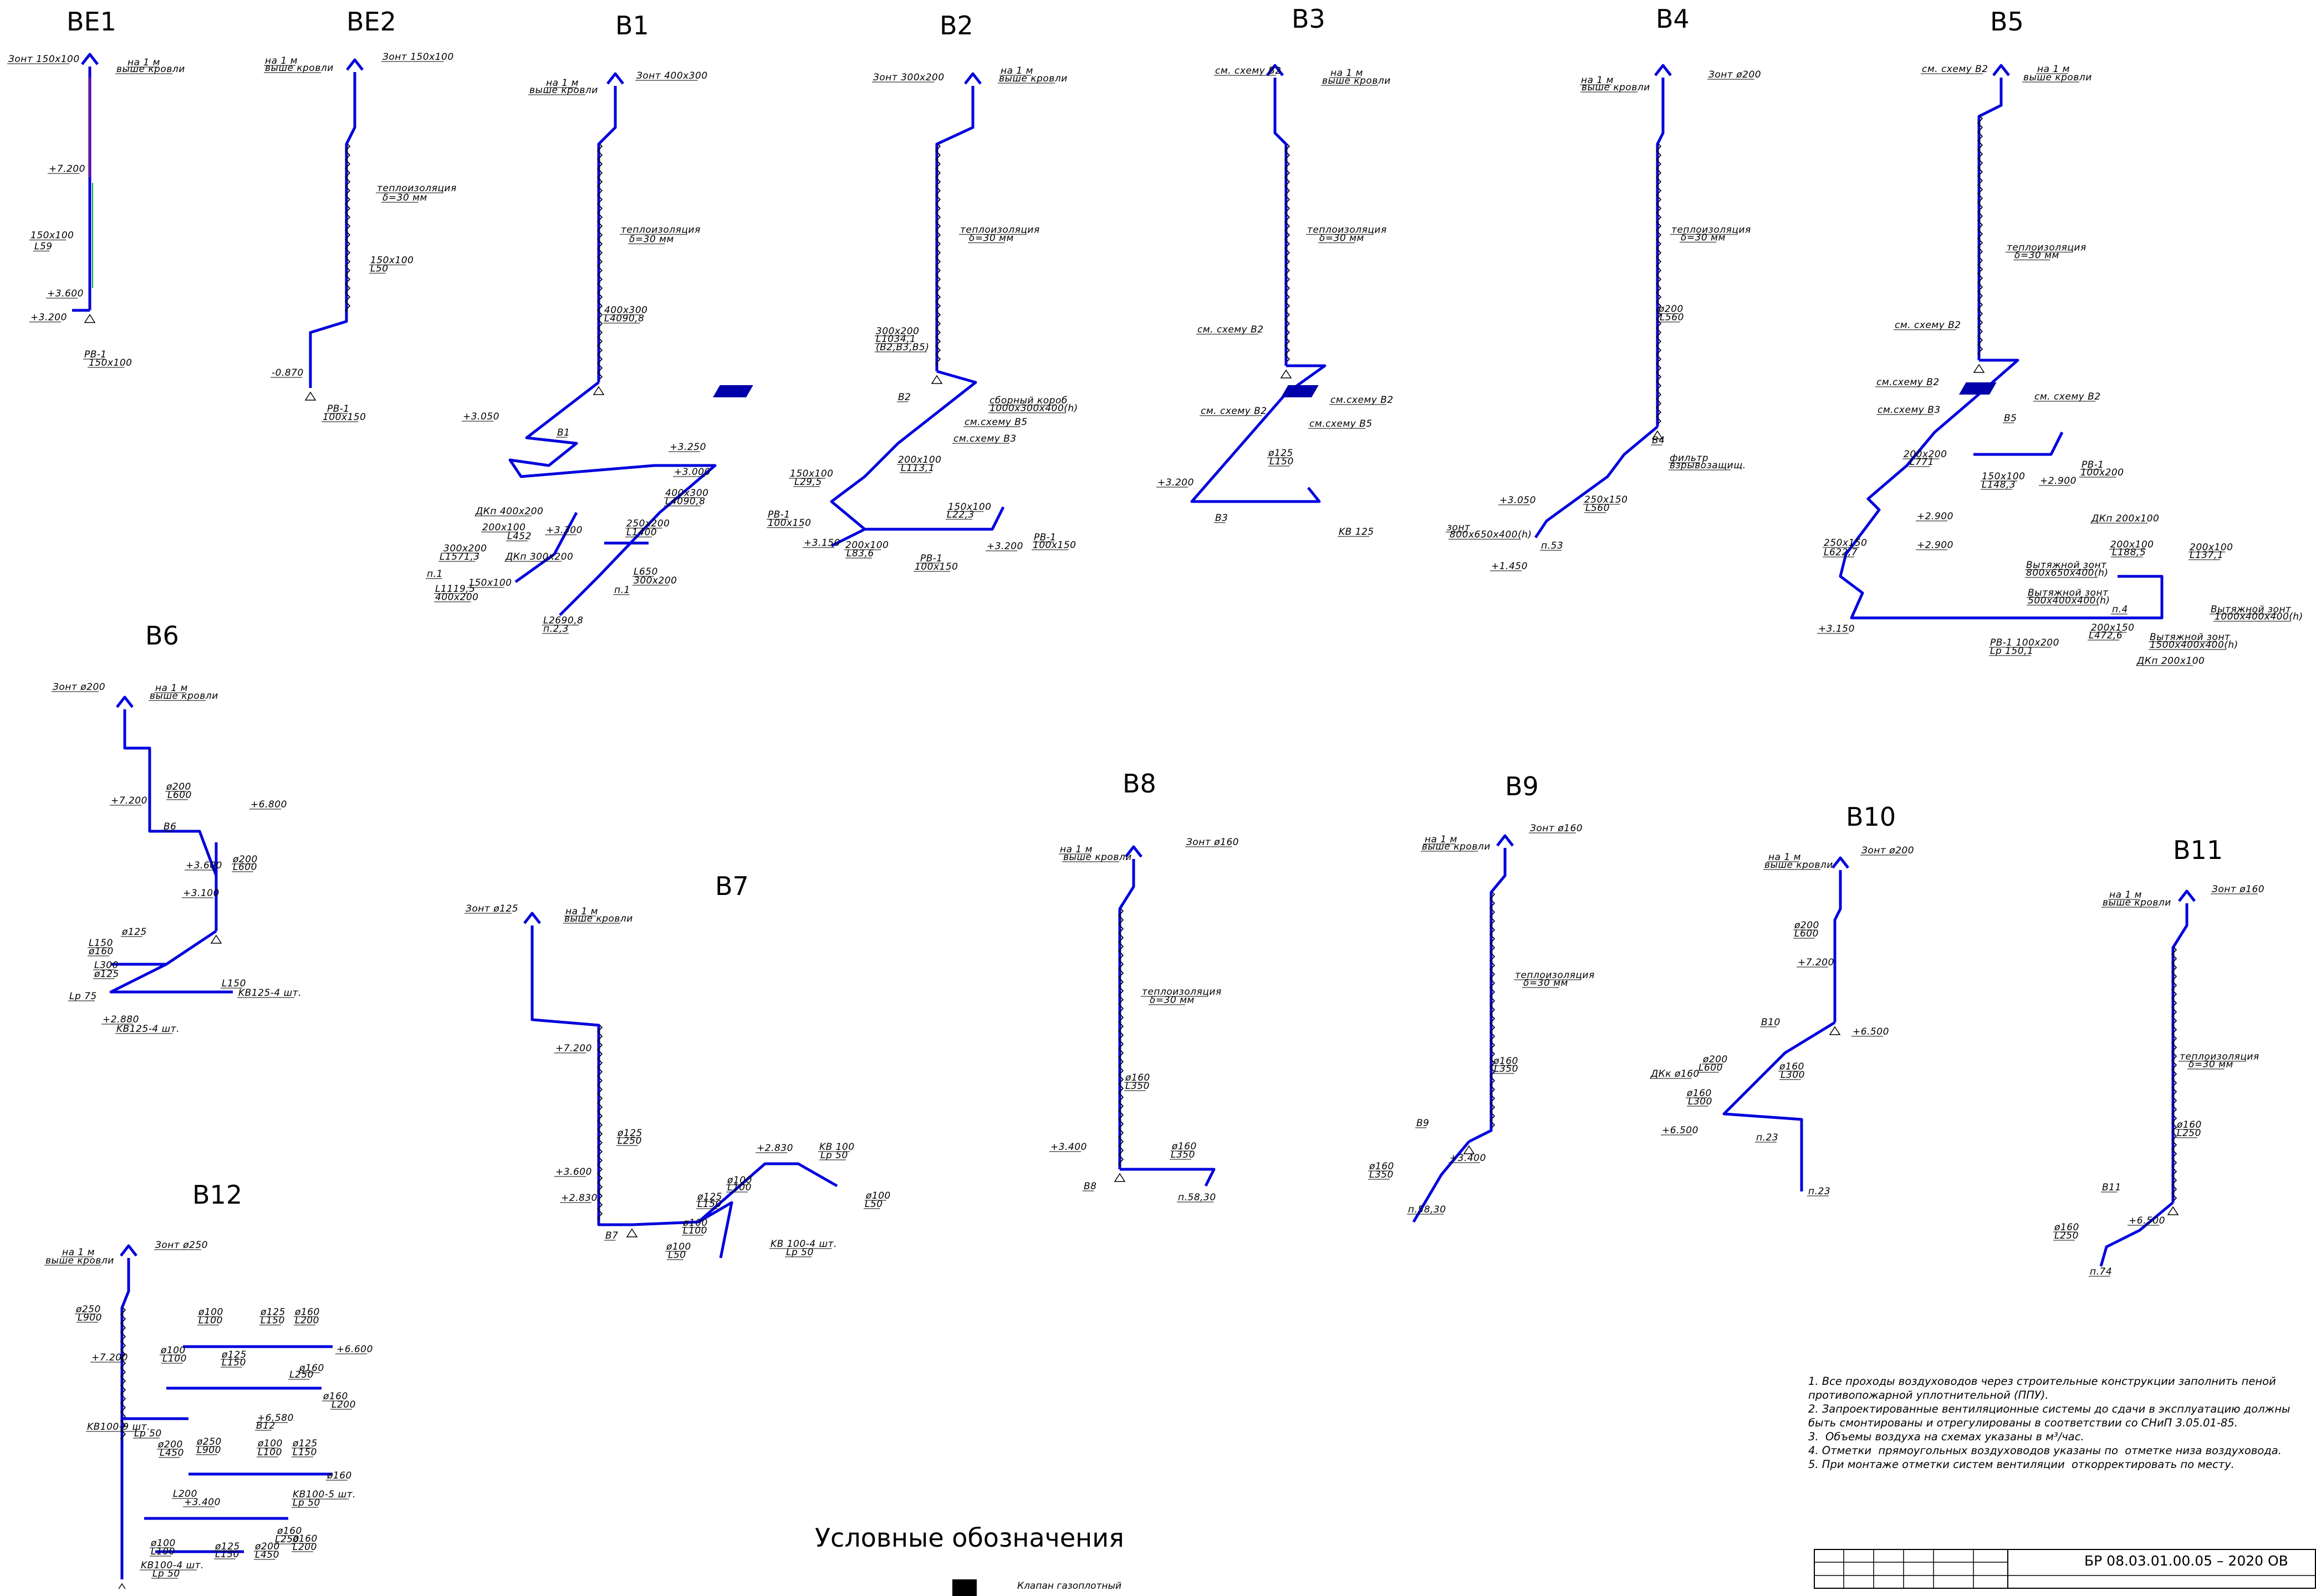  What do you see at coordinates (324, 1494) in the screenshot?
I see `scheme-label: KB100-5 шт.` at bounding box center [324, 1494].